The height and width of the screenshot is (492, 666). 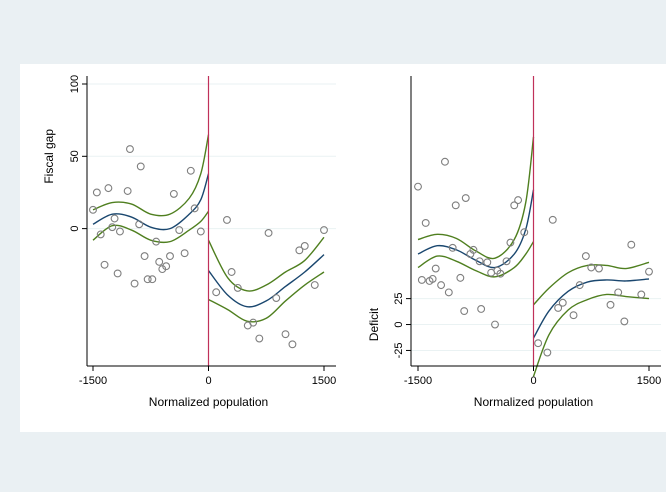 I want to click on fiscal-gap-points, so click(x=208, y=247).